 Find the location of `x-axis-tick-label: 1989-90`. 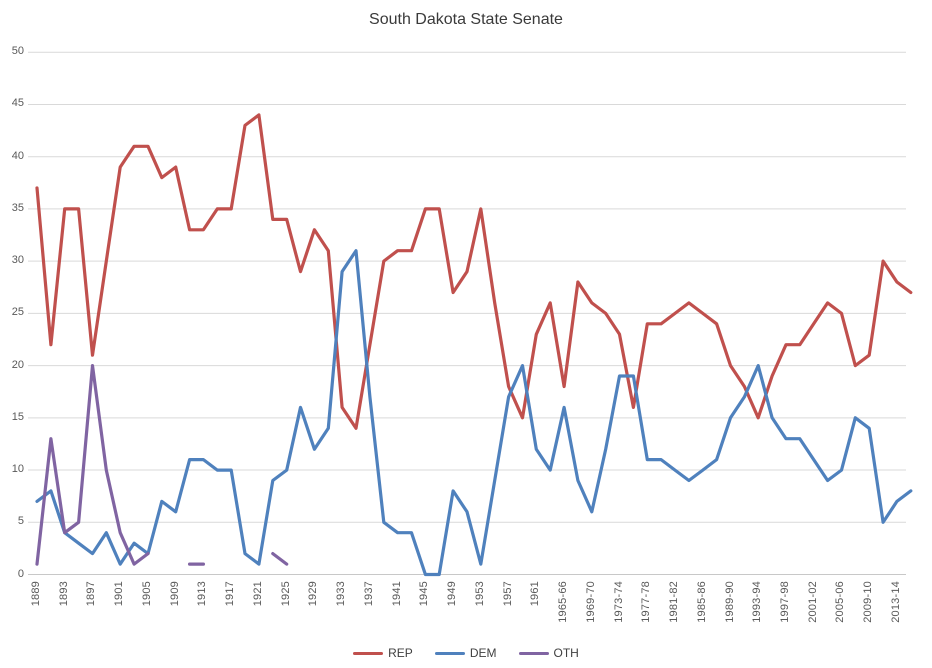

x-axis-tick-label: 1989-90 is located at coordinates (729, 602).